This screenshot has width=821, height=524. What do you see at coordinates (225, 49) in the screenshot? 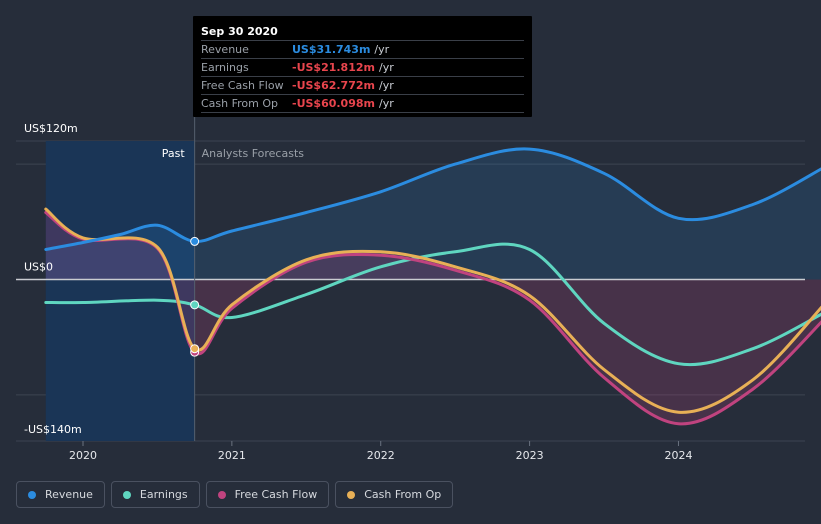
I see `tooltip-row-label: Revenue` at bounding box center [225, 49].